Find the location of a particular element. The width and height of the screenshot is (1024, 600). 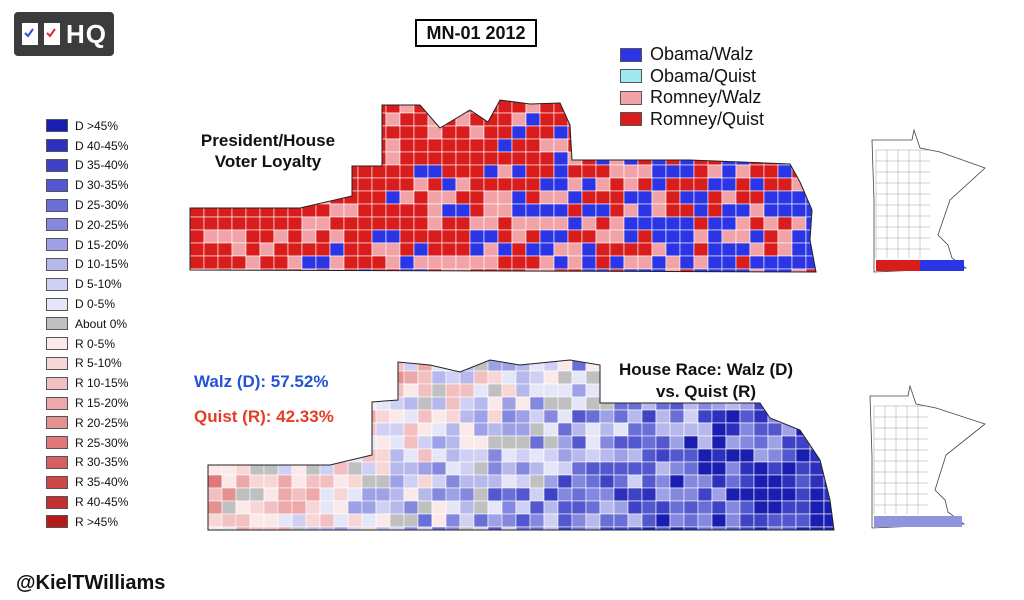

scale-label: R 25-30% is located at coordinates (102, 442).